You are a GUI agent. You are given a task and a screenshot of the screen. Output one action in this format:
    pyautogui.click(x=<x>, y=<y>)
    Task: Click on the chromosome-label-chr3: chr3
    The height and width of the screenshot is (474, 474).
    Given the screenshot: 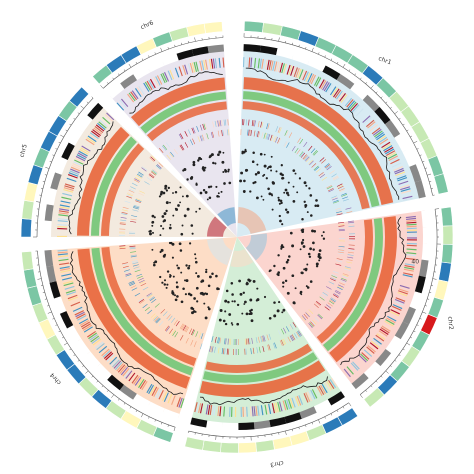 What is the action you would take?
    pyautogui.click(x=277, y=463)
    